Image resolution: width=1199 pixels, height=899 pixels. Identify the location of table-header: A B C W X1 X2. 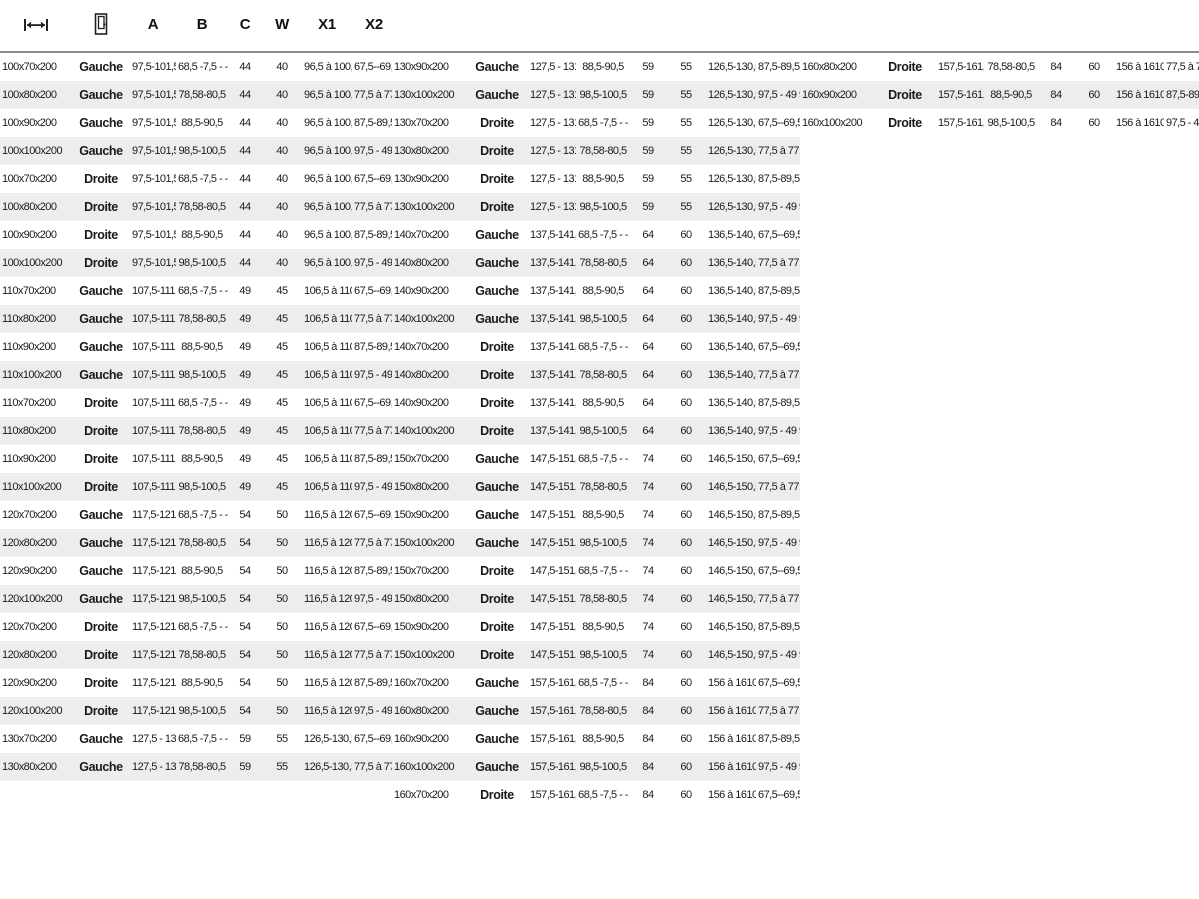
(198, 26).